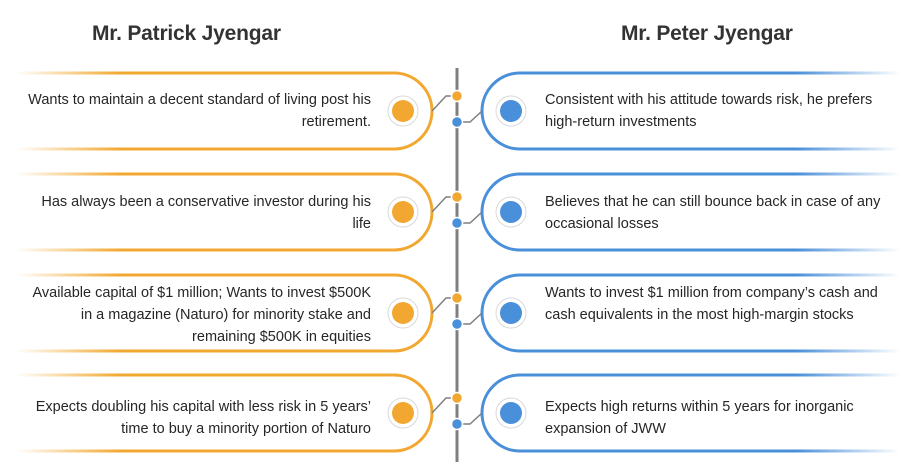 The height and width of the screenshot is (468, 916). What do you see at coordinates (186, 33) in the screenshot?
I see `left-person-heading: Mr. Patrick Jyengar` at bounding box center [186, 33].